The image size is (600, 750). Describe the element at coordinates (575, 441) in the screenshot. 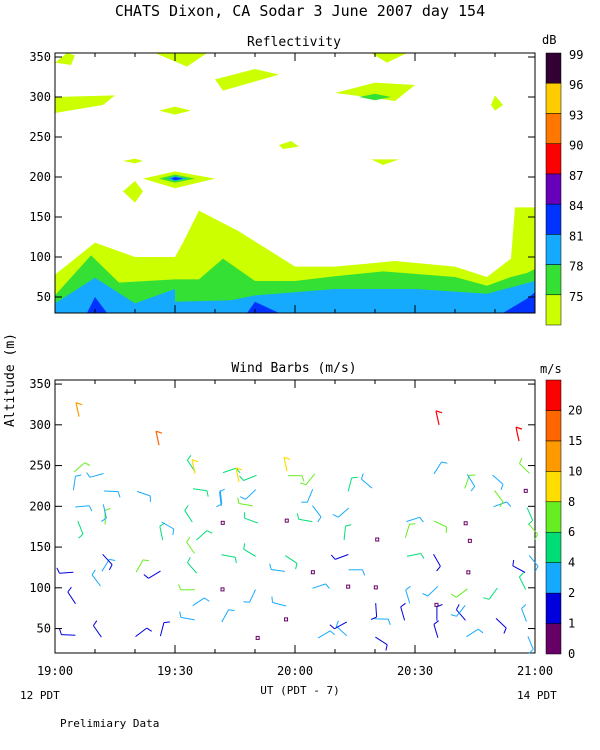

I see `colorbar-label: 15` at that location.